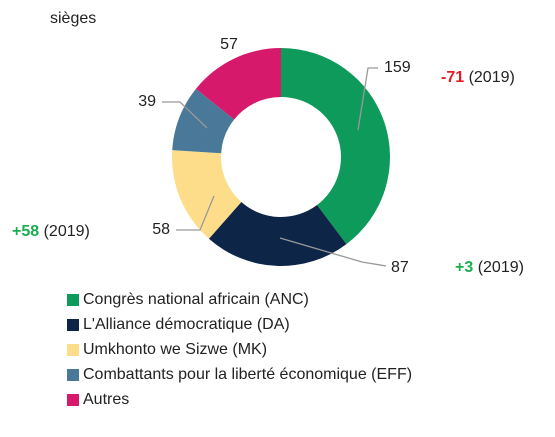 This screenshot has width=555, height=437. What do you see at coordinates (229, 44) in the screenshot?
I see `value-label: 57` at bounding box center [229, 44].